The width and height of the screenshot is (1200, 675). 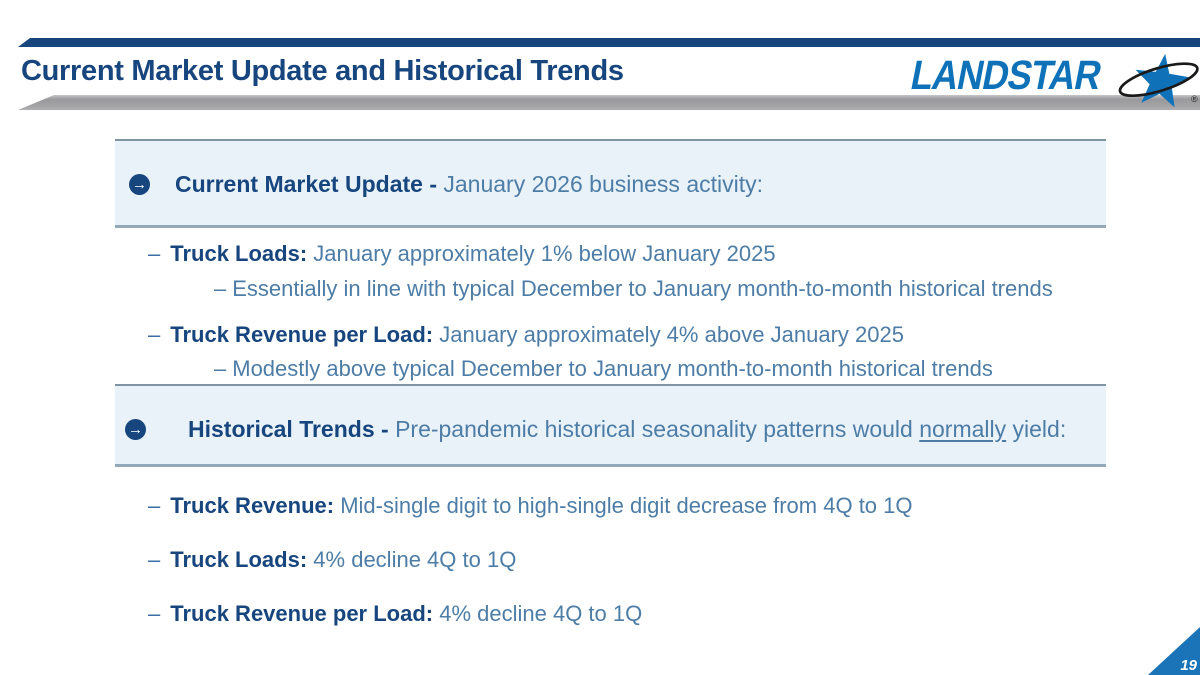 What do you see at coordinates (1006, 75) in the screenshot?
I see `landstar-logo-text: LANDSTAR` at bounding box center [1006, 75].